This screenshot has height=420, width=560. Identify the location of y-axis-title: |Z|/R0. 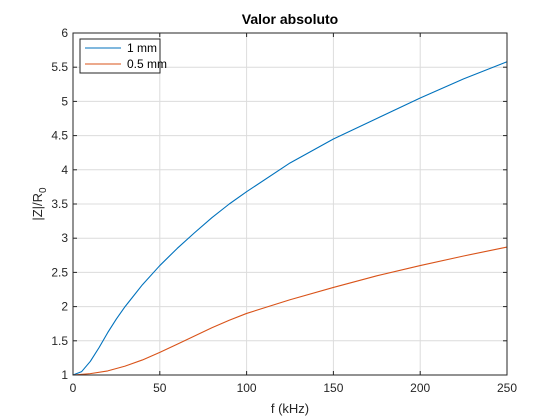
(39, 204).